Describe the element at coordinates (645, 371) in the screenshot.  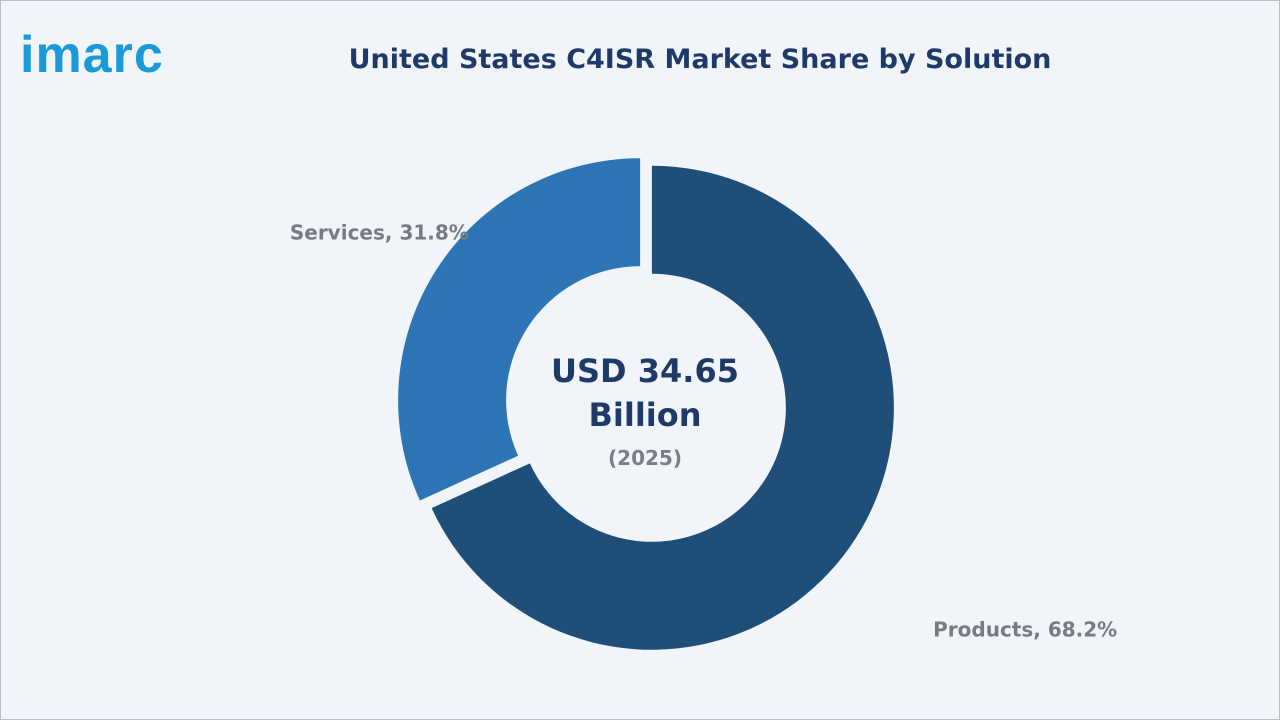
I see `center-value: USD 34.65` at that location.